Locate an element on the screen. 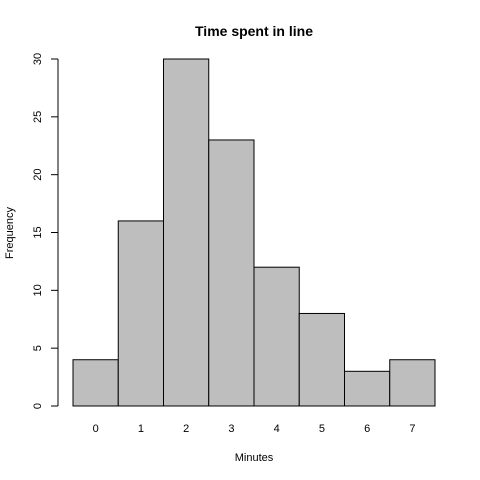  x-tick-label-7: 7 is located at coordinates (412, 429).